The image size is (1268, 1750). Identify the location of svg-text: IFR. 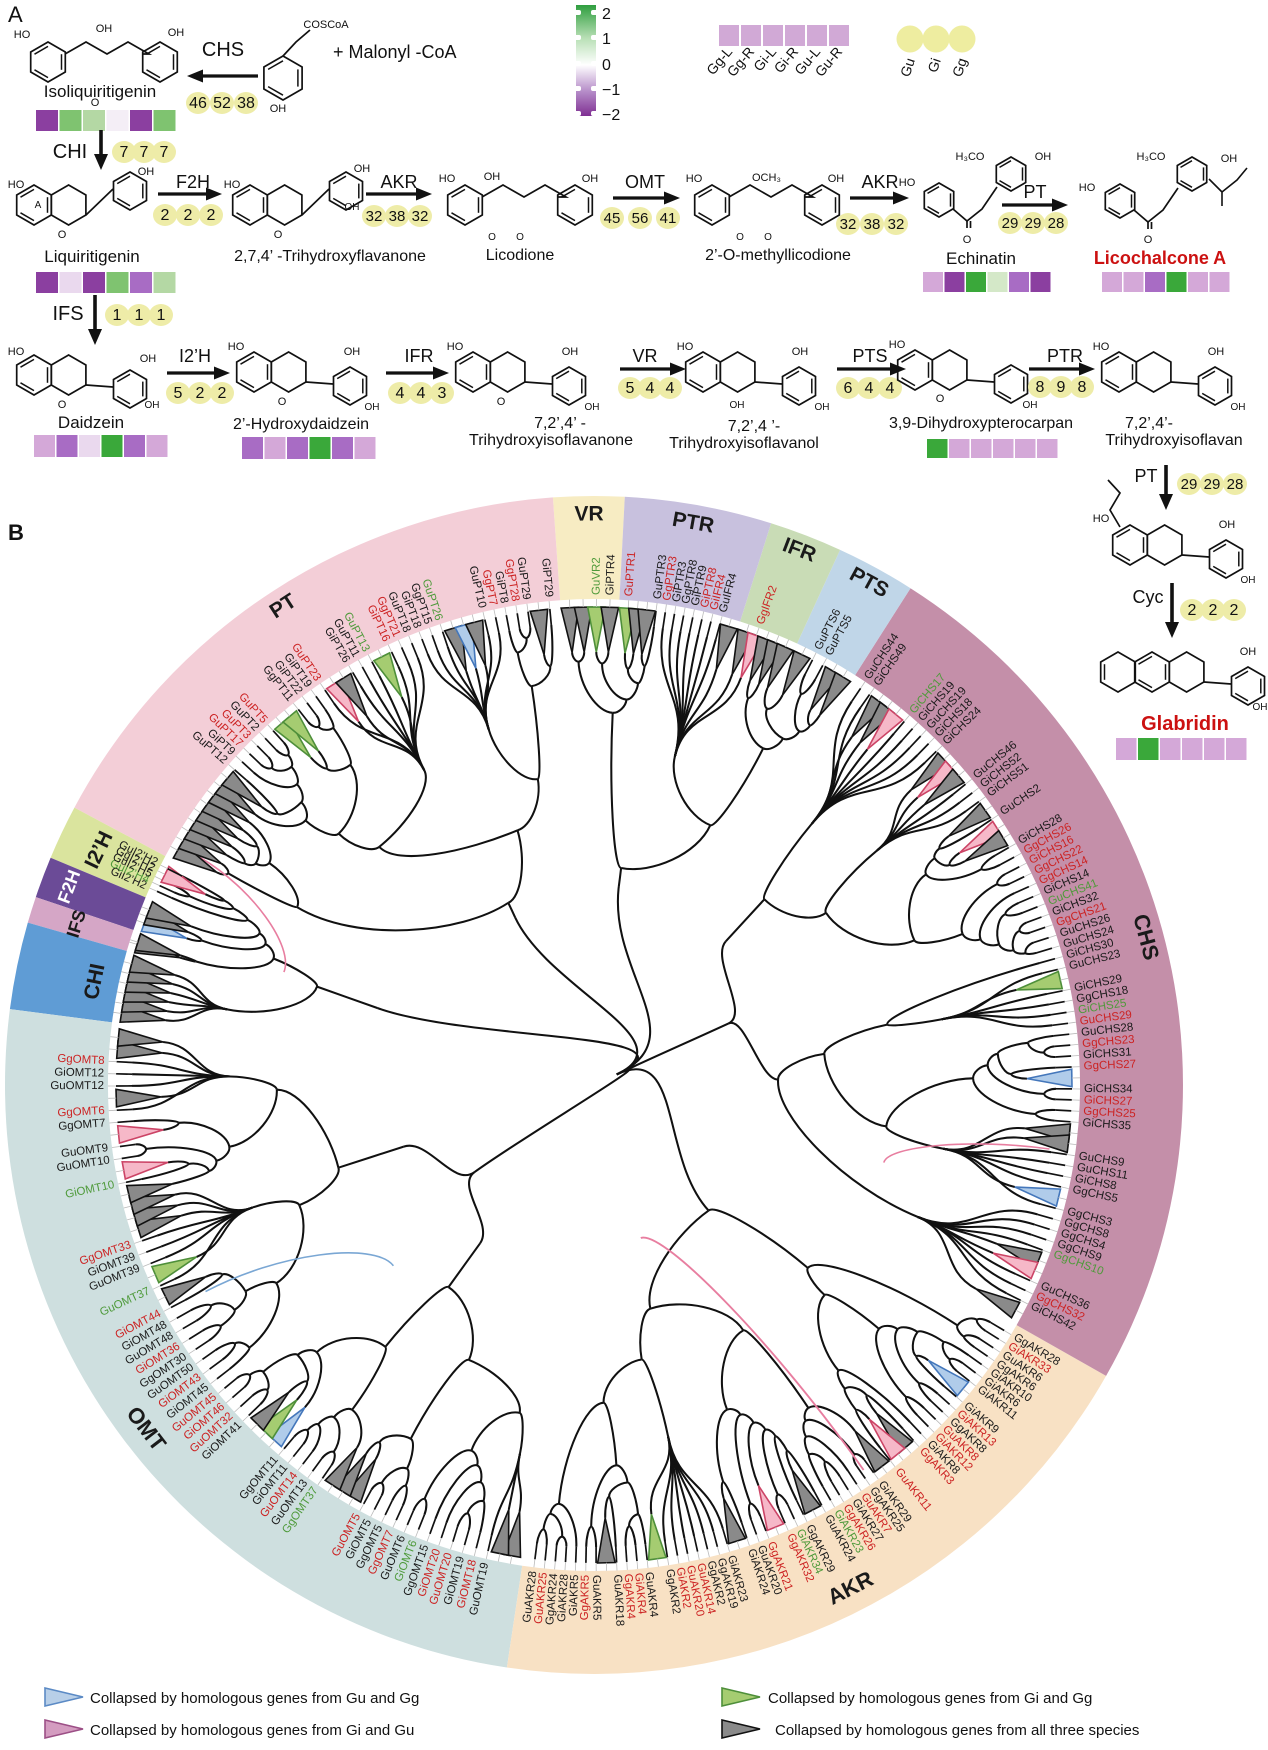
(419, 356).